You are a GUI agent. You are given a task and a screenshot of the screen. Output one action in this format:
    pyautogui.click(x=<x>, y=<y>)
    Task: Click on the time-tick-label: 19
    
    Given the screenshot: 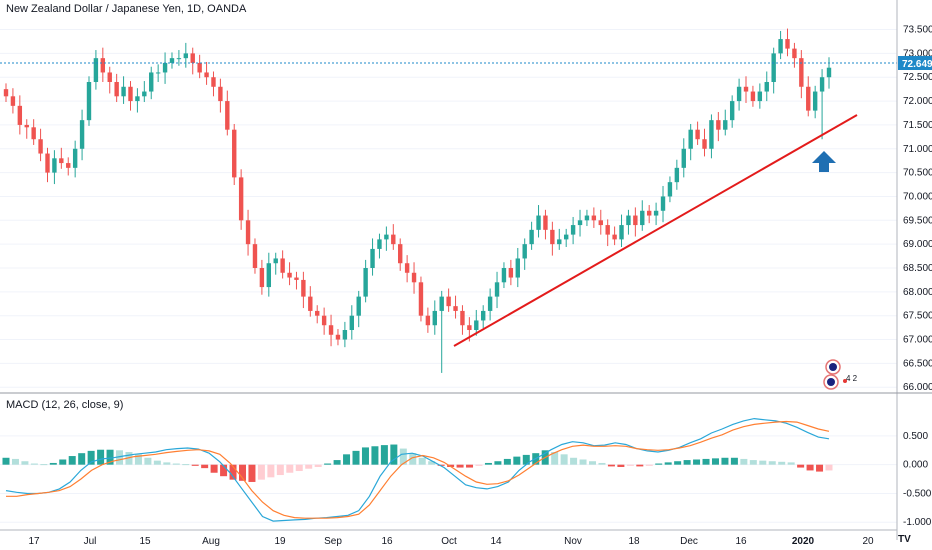 What is the action you would take?
    pyautogui.click(x=280, y=541)
    